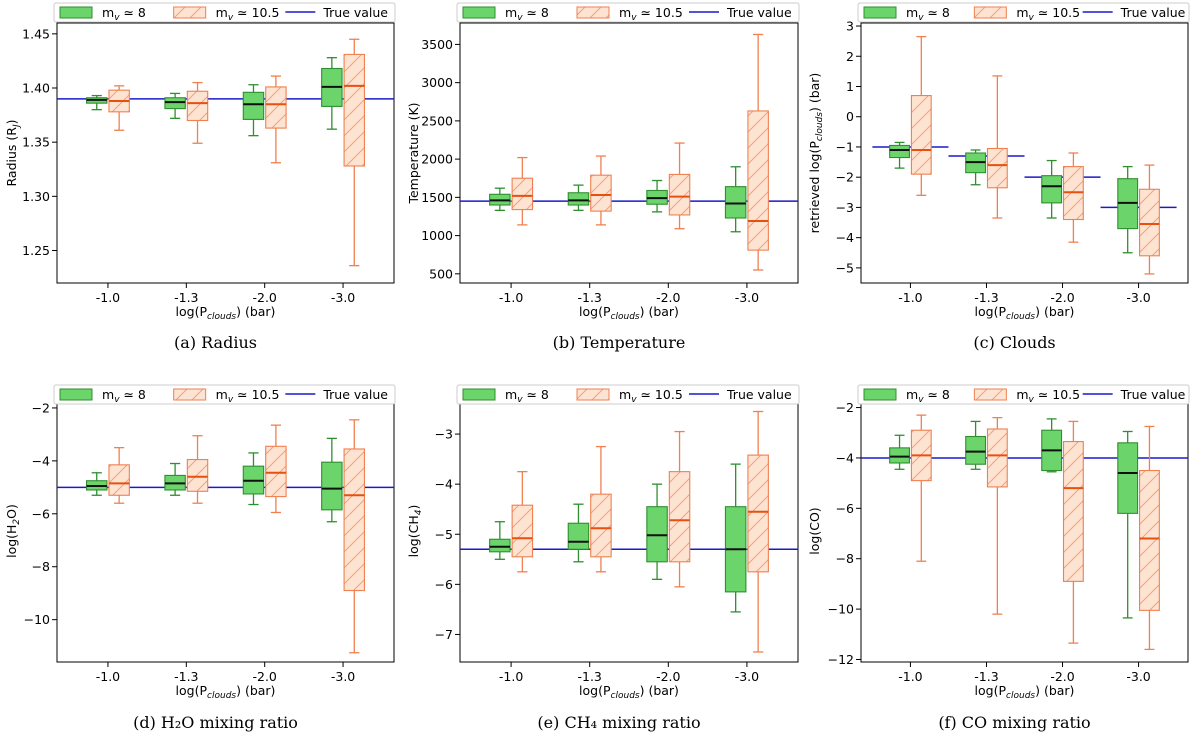 This screenshot has height=736, width=1200. Describe the element at coordinates (850, 116) in the screenshot. I see `y-tick-label: 0` at that location.